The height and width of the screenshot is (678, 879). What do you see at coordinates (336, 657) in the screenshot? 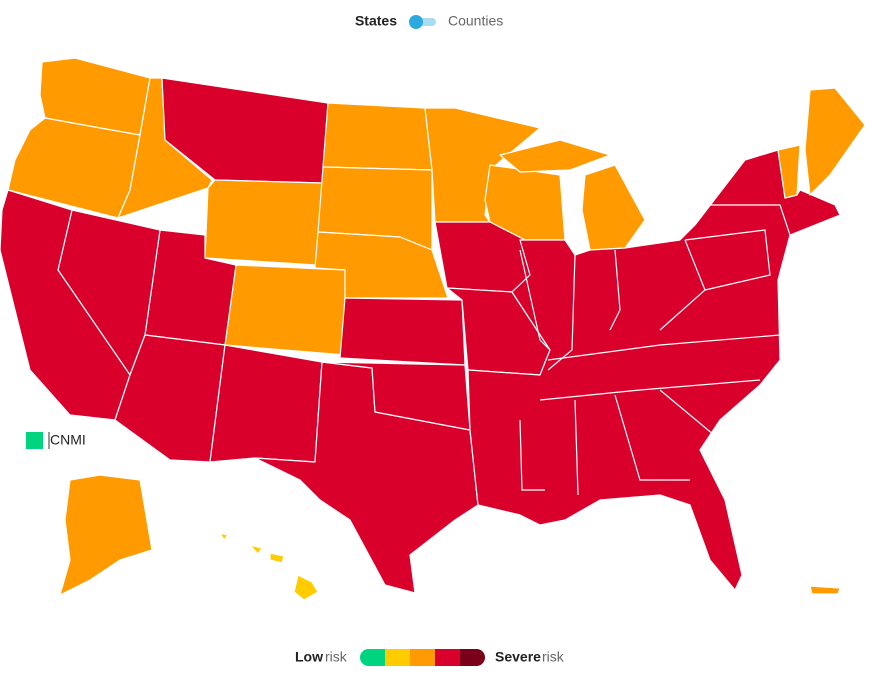
I see `legend-low-suffix: risk` at bounding box center [336, 657].